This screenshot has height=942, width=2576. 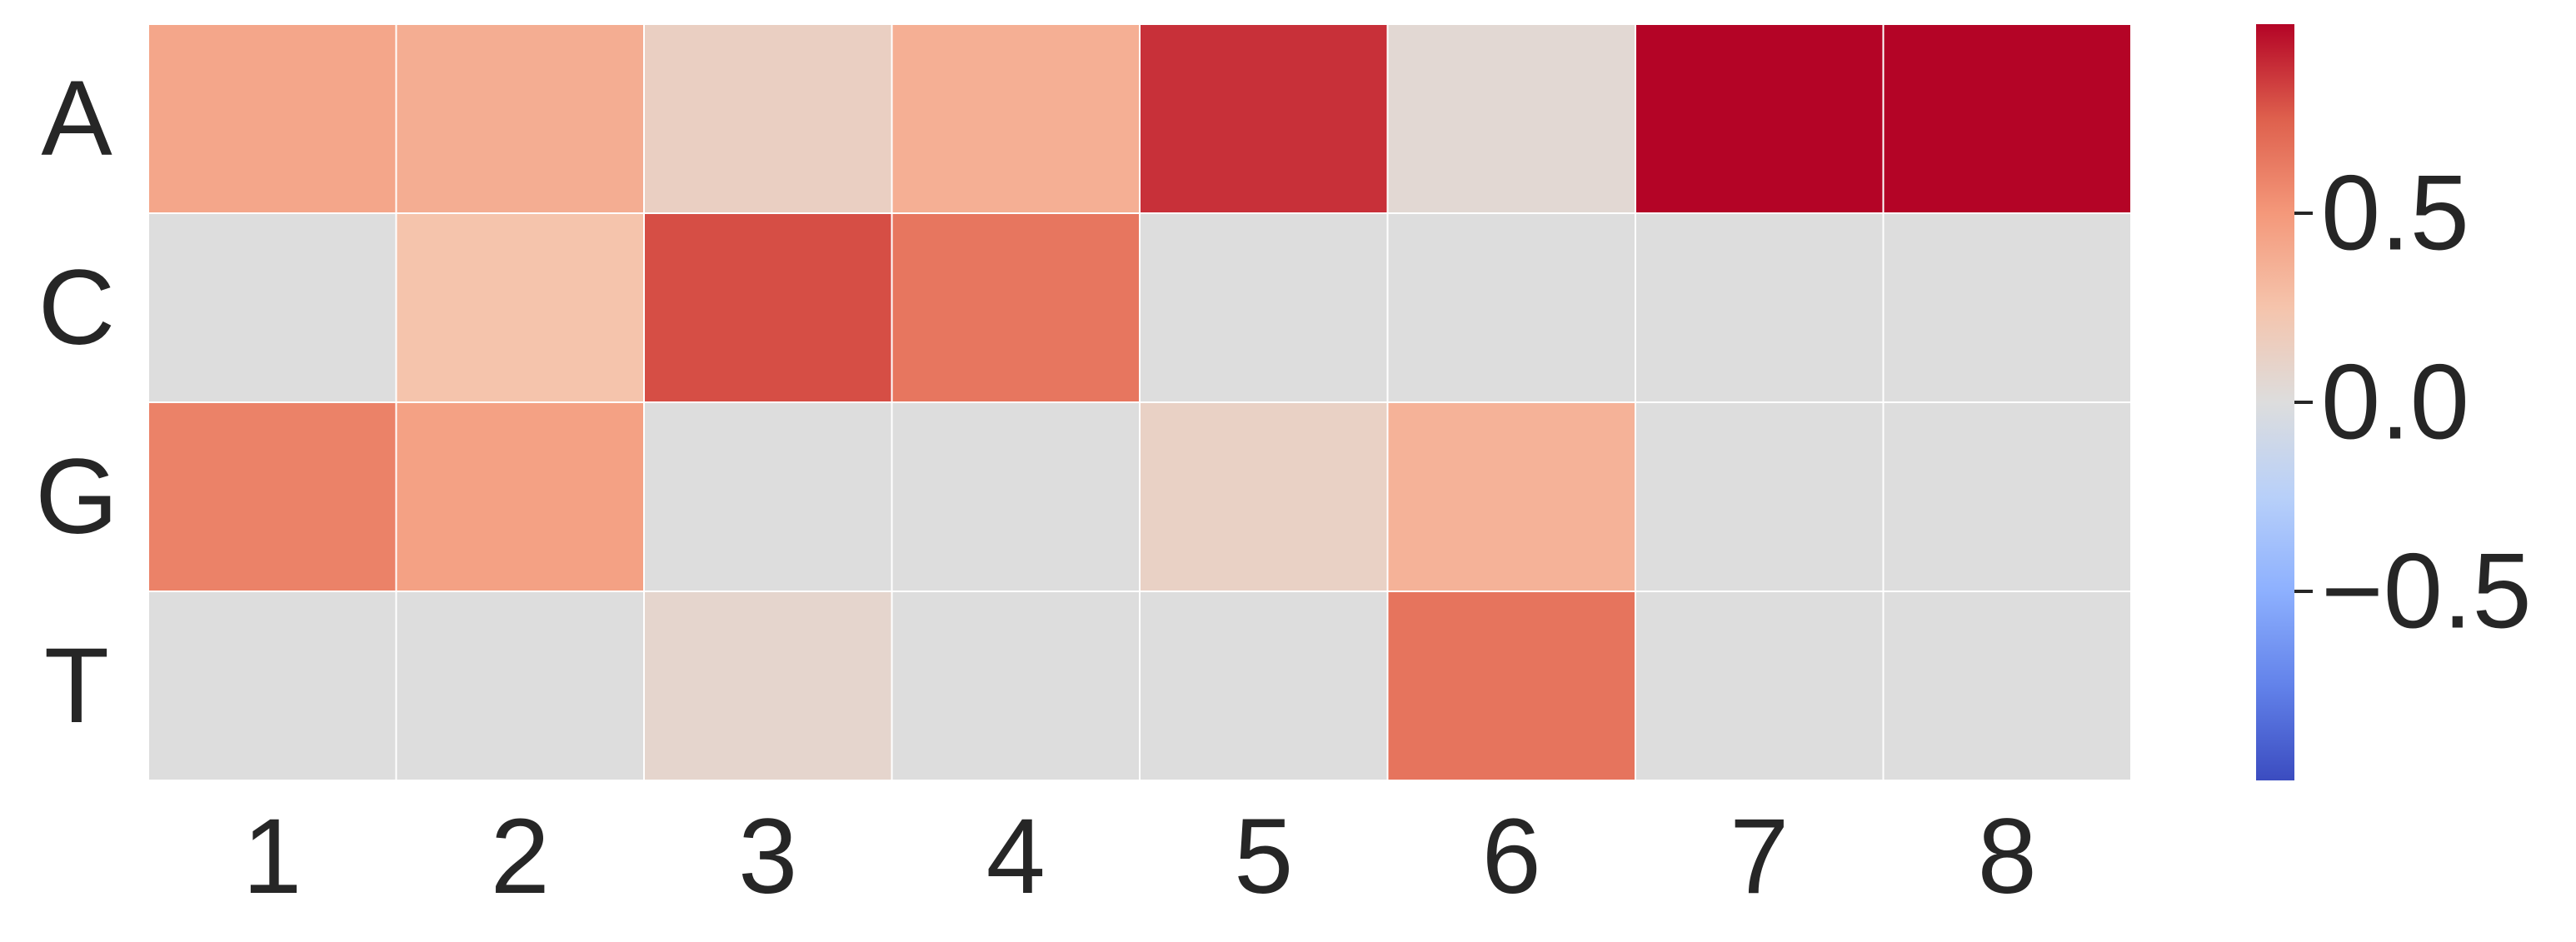 I want to click on colorbar-ticks: 0.5 0.0 −0.5, so click(x=2413, y=402).